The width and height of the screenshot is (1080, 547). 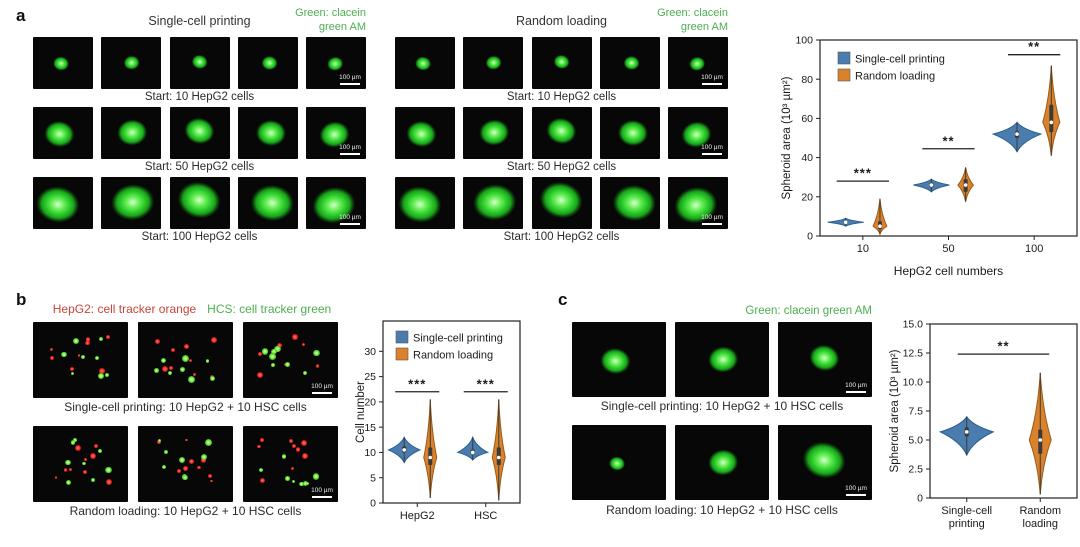 I want to click on svg-text: 50, so click(x=948, y=249).